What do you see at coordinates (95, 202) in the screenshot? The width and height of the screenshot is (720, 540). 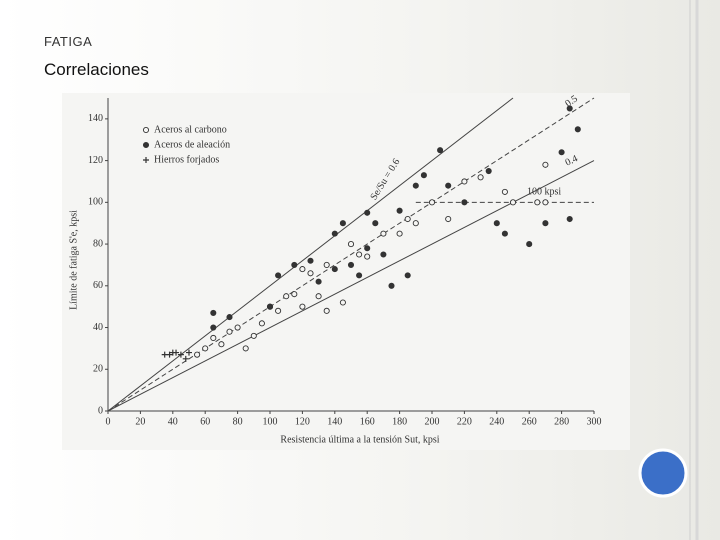 I see `y-tick-label: 100` at bounding box center [95, 202].